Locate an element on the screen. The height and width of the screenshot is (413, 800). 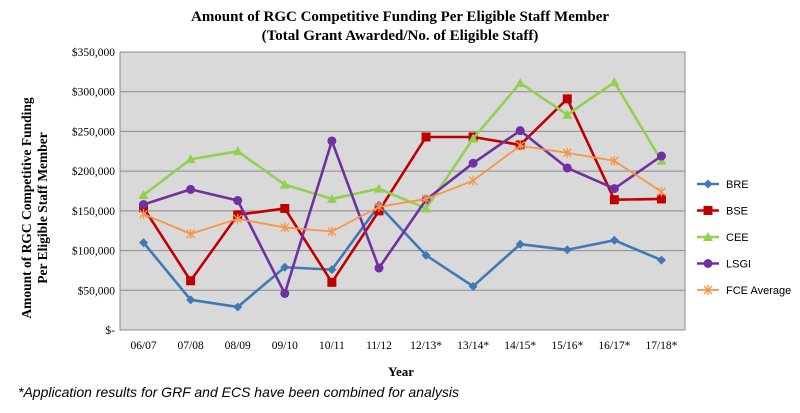
legend-item: LSGI is located at coordinates (724, 265).